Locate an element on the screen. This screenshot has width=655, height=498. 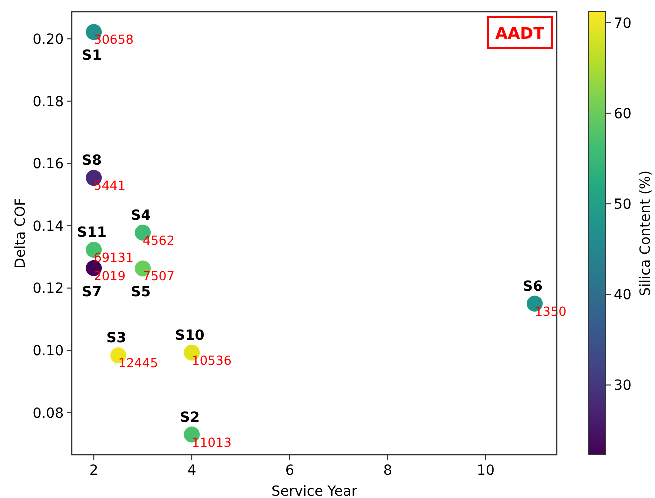
annotation: S5 is located at coordinates (141, 292).